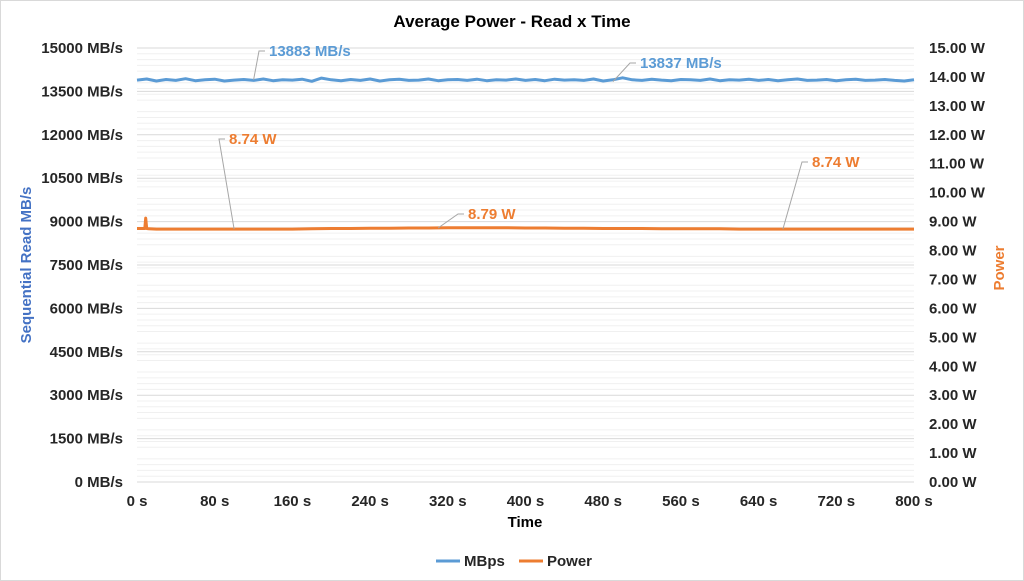  What do you see at coordinates (953, 482) in the screenshot?
I see `right-tick-label: 0.00 W` at bounding box center [953, 482].